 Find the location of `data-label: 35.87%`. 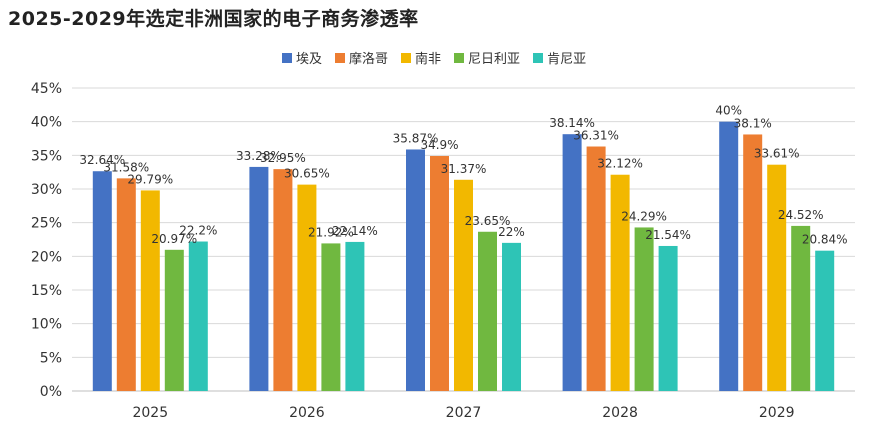

data-label: 35.87% is located at coordinates (416, 138).